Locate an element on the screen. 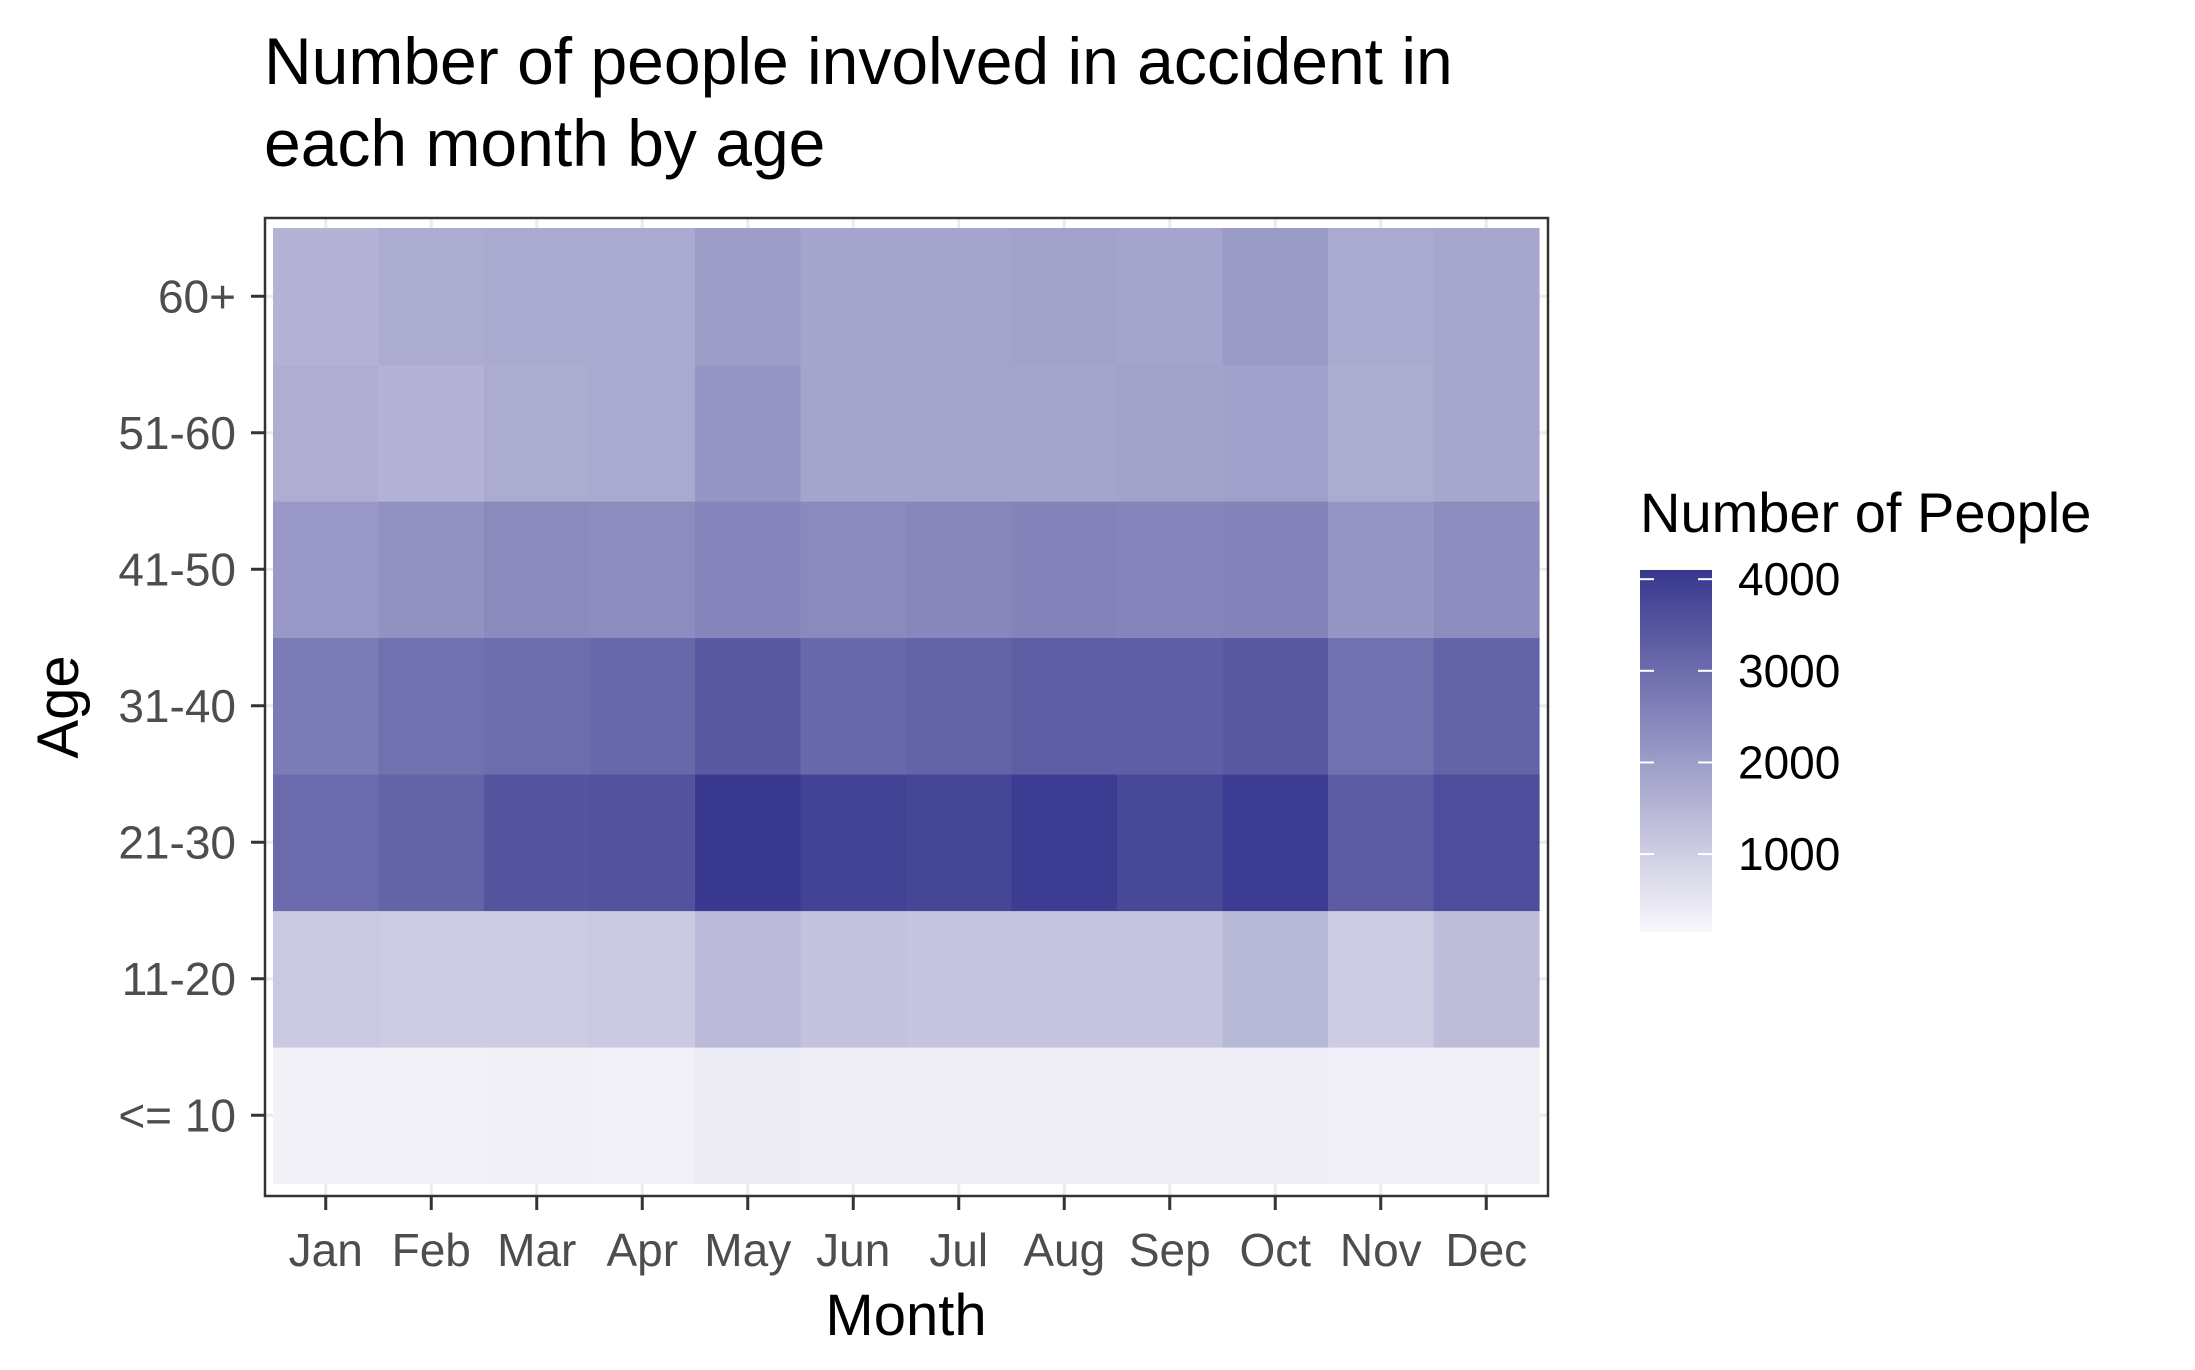 This screenshot has height=1370, width=2195. x-tick-label: Nov is located at coordinates (1381, 1250).